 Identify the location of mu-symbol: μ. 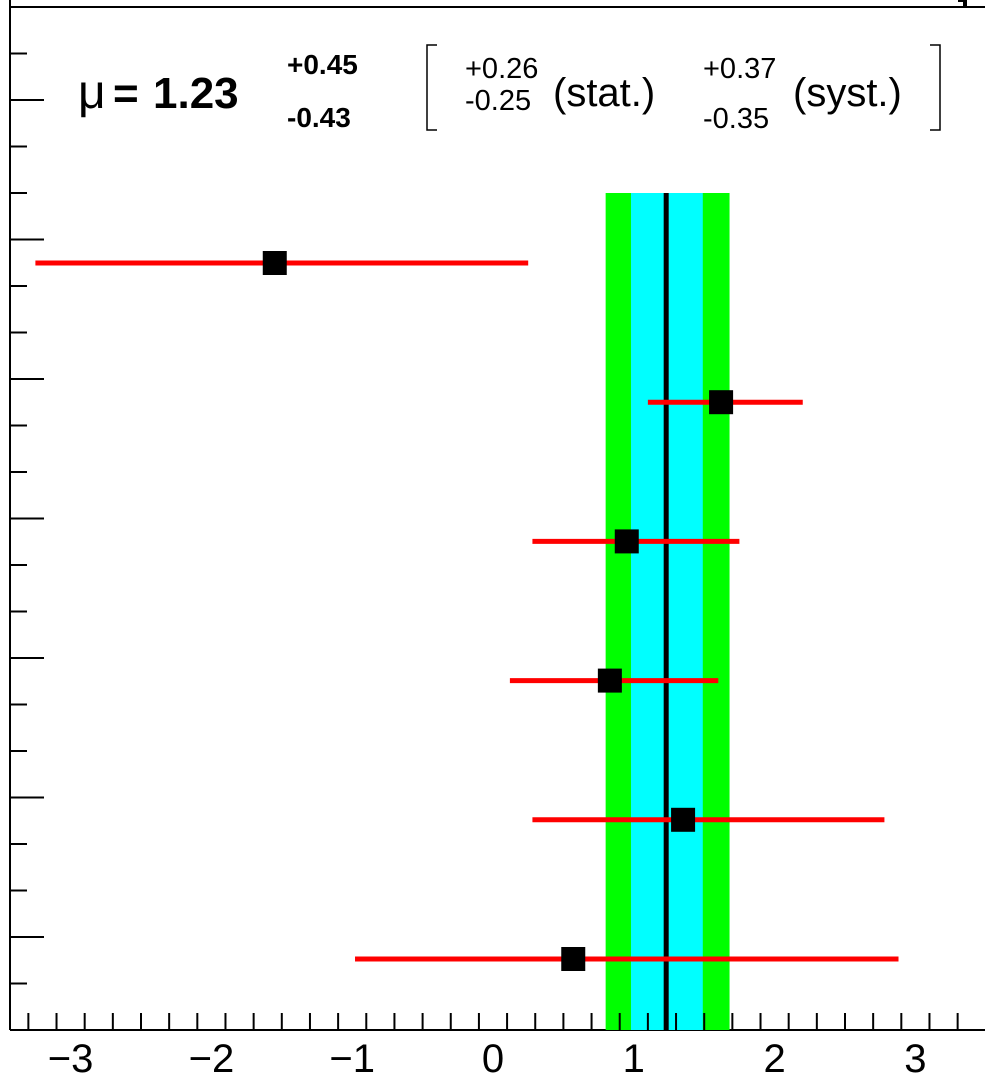
(92, 92).